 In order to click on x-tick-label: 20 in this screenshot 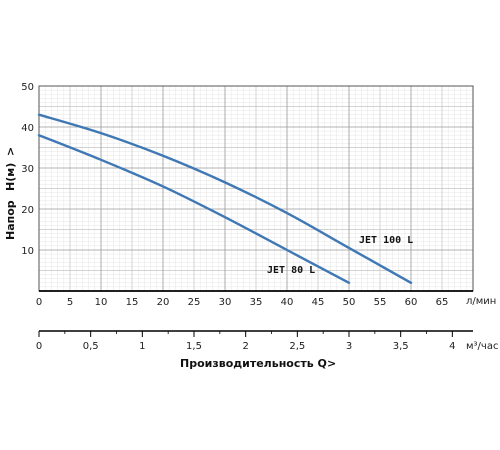, I will do `click(163, 302)`.